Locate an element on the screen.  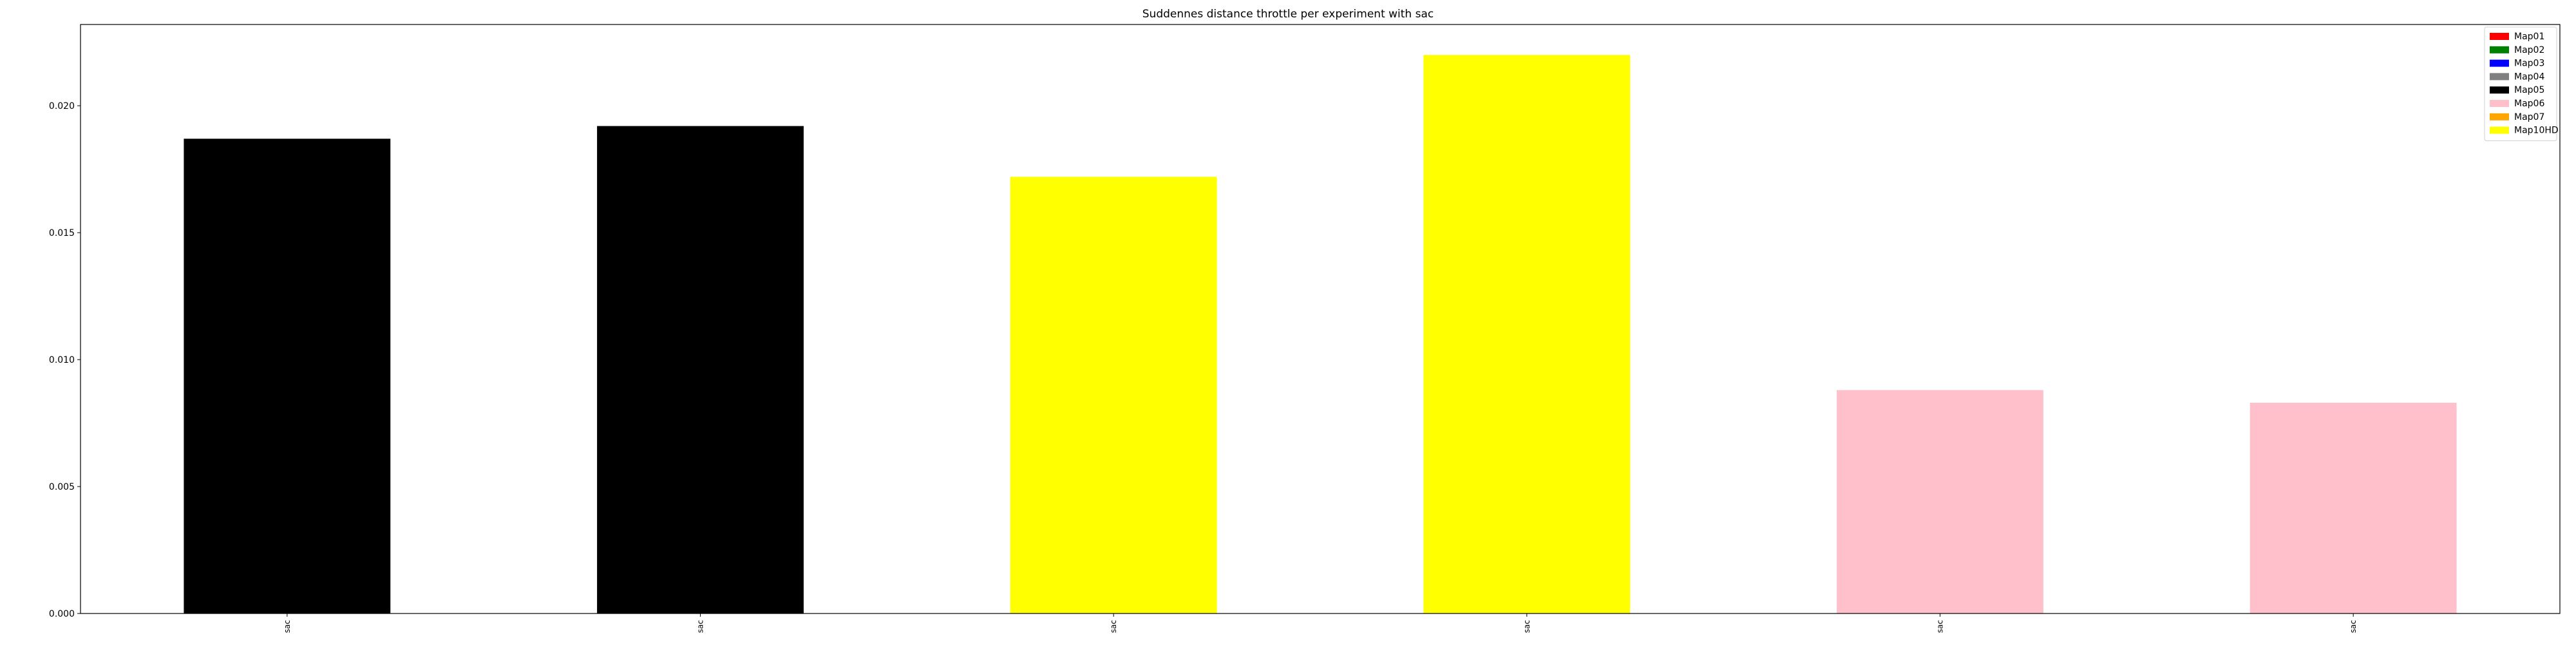
legend-label: Map03 is located at coordinates (2529, 64).